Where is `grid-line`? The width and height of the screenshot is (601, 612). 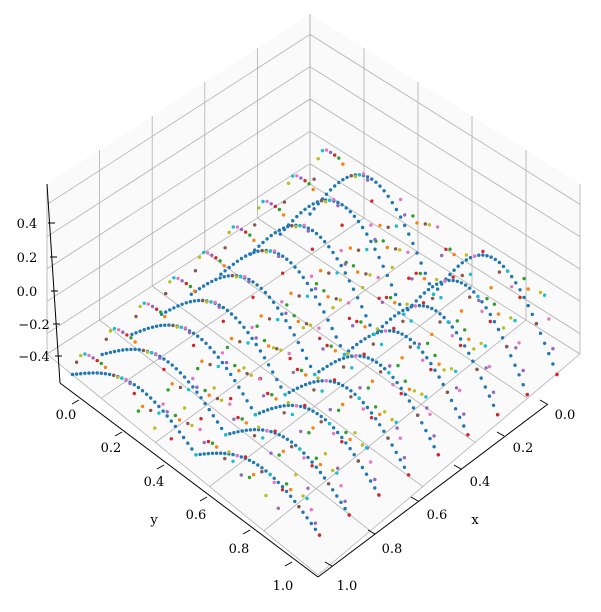
grid-line is located at coordinates (287, 386).